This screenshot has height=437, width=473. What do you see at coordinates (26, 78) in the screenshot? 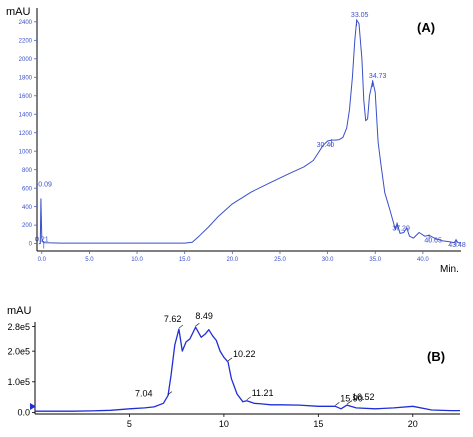
I see `chart-a-y-tick-label: 1800` at bounding box center [26, 78].